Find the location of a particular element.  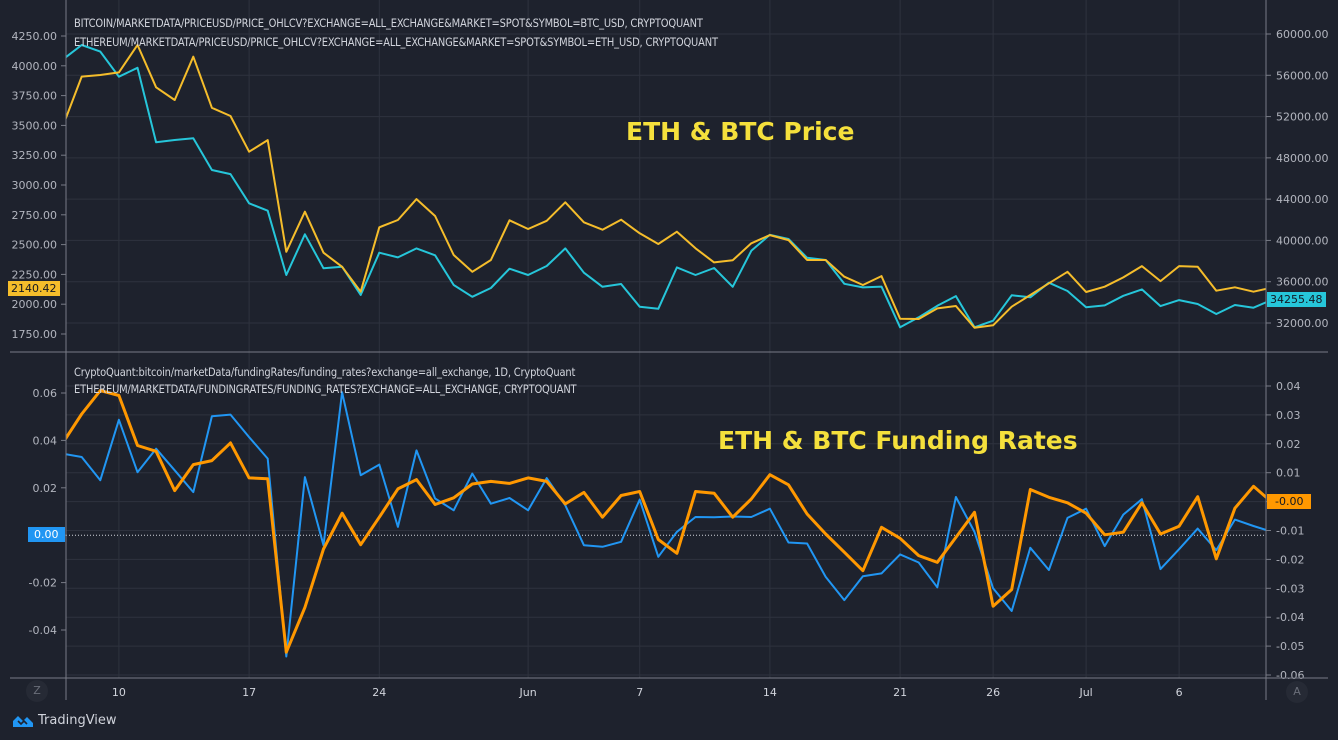

right-axis-tick-label: -0.03 is located at coordinates (1290, 588).